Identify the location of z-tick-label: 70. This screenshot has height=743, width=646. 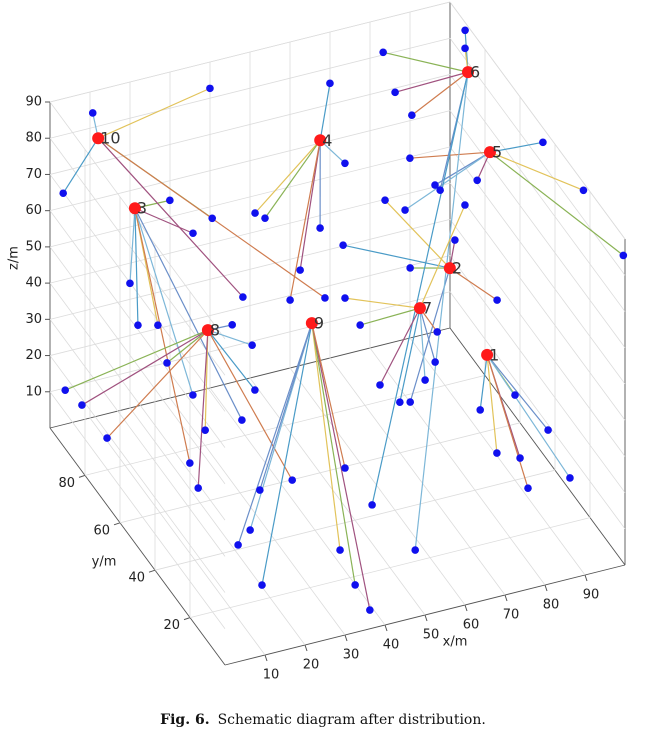
(33, 174).